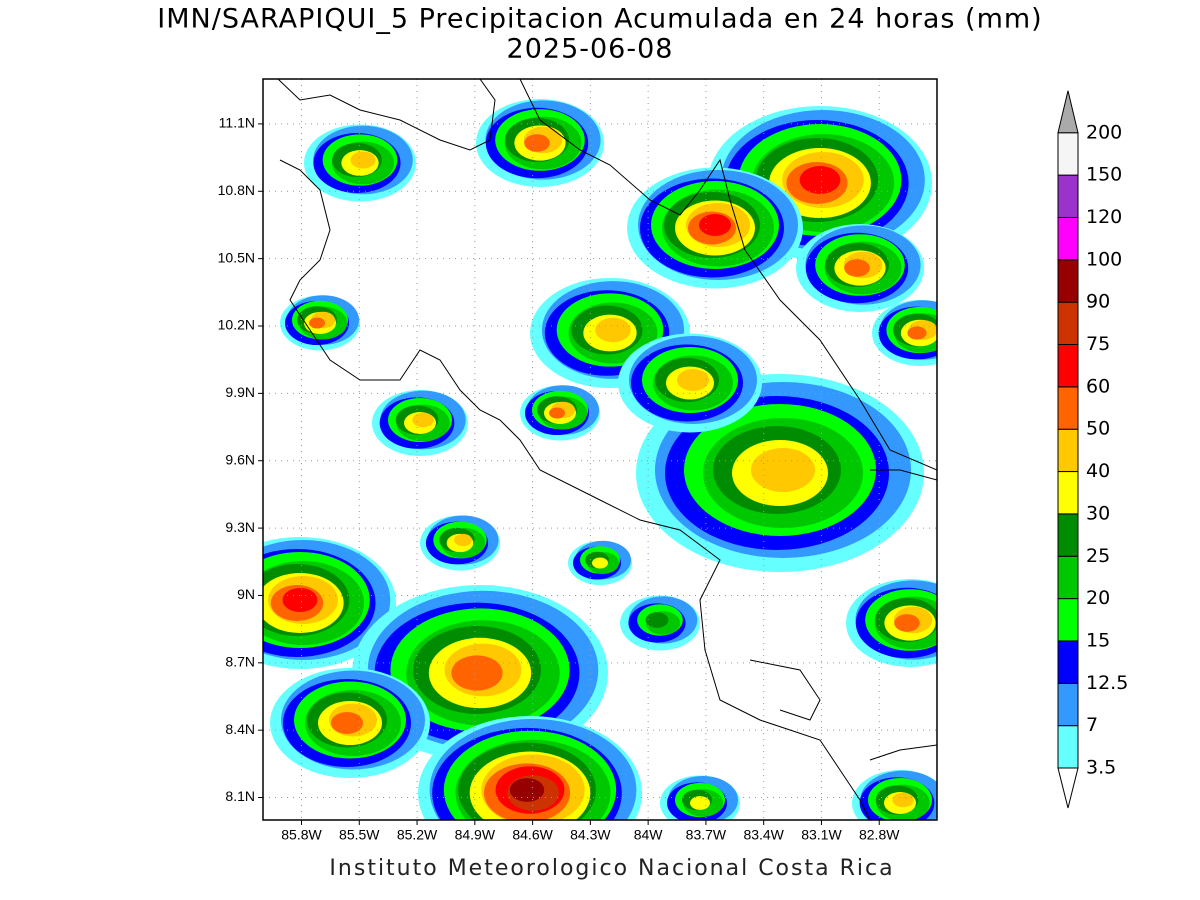 The image size is (1200, 900). What do you see at coordinates (1098, 386) in the screenshot?
I see `colorbar-label: 60` at bounding box center [1098, 386].